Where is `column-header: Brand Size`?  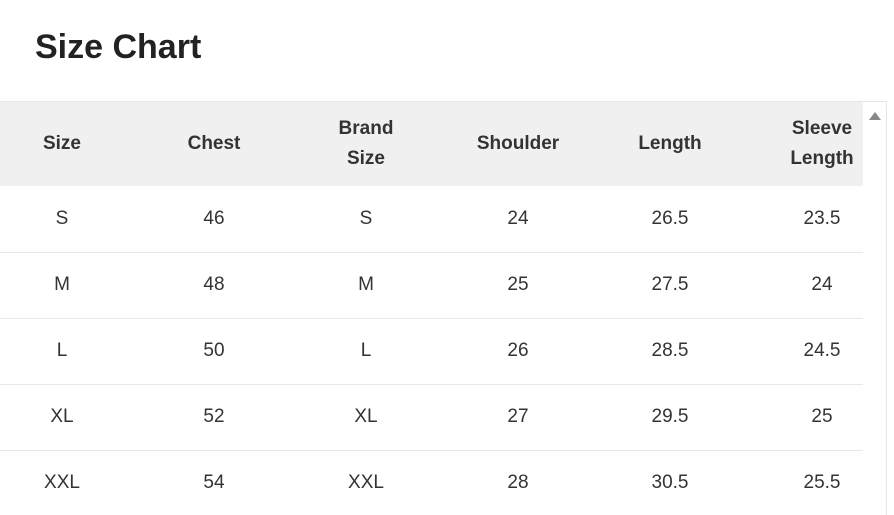 column-header: Brand Size is located at coordinates (366, 143).